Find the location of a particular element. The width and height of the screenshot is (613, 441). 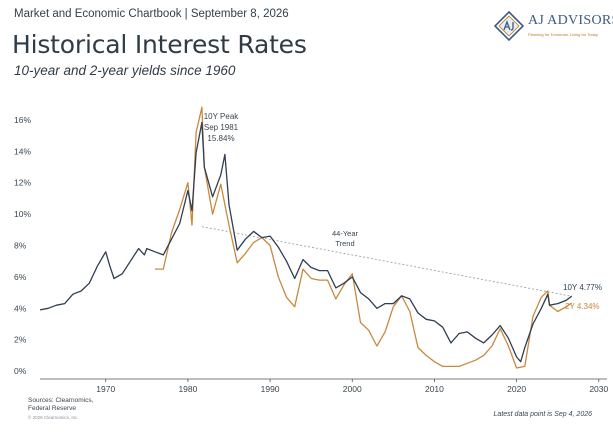

y-tick-label: 12% is located at coordinates (22, 183).